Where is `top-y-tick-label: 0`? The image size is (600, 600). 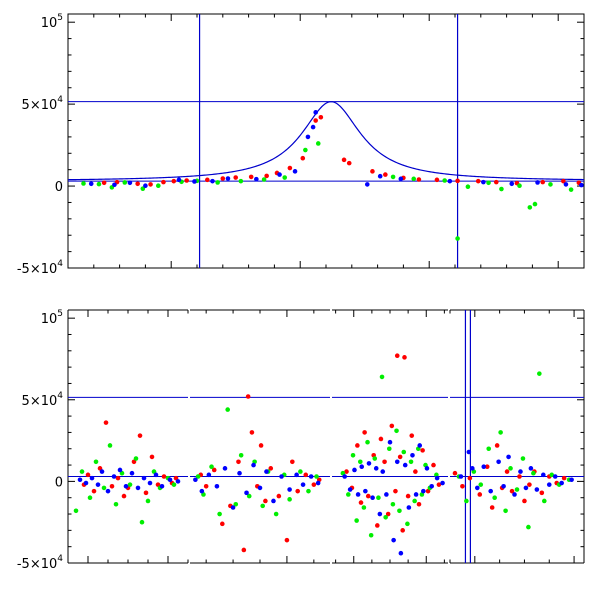 top-y-tick-label: 0 is located at coordinates (59, 187).